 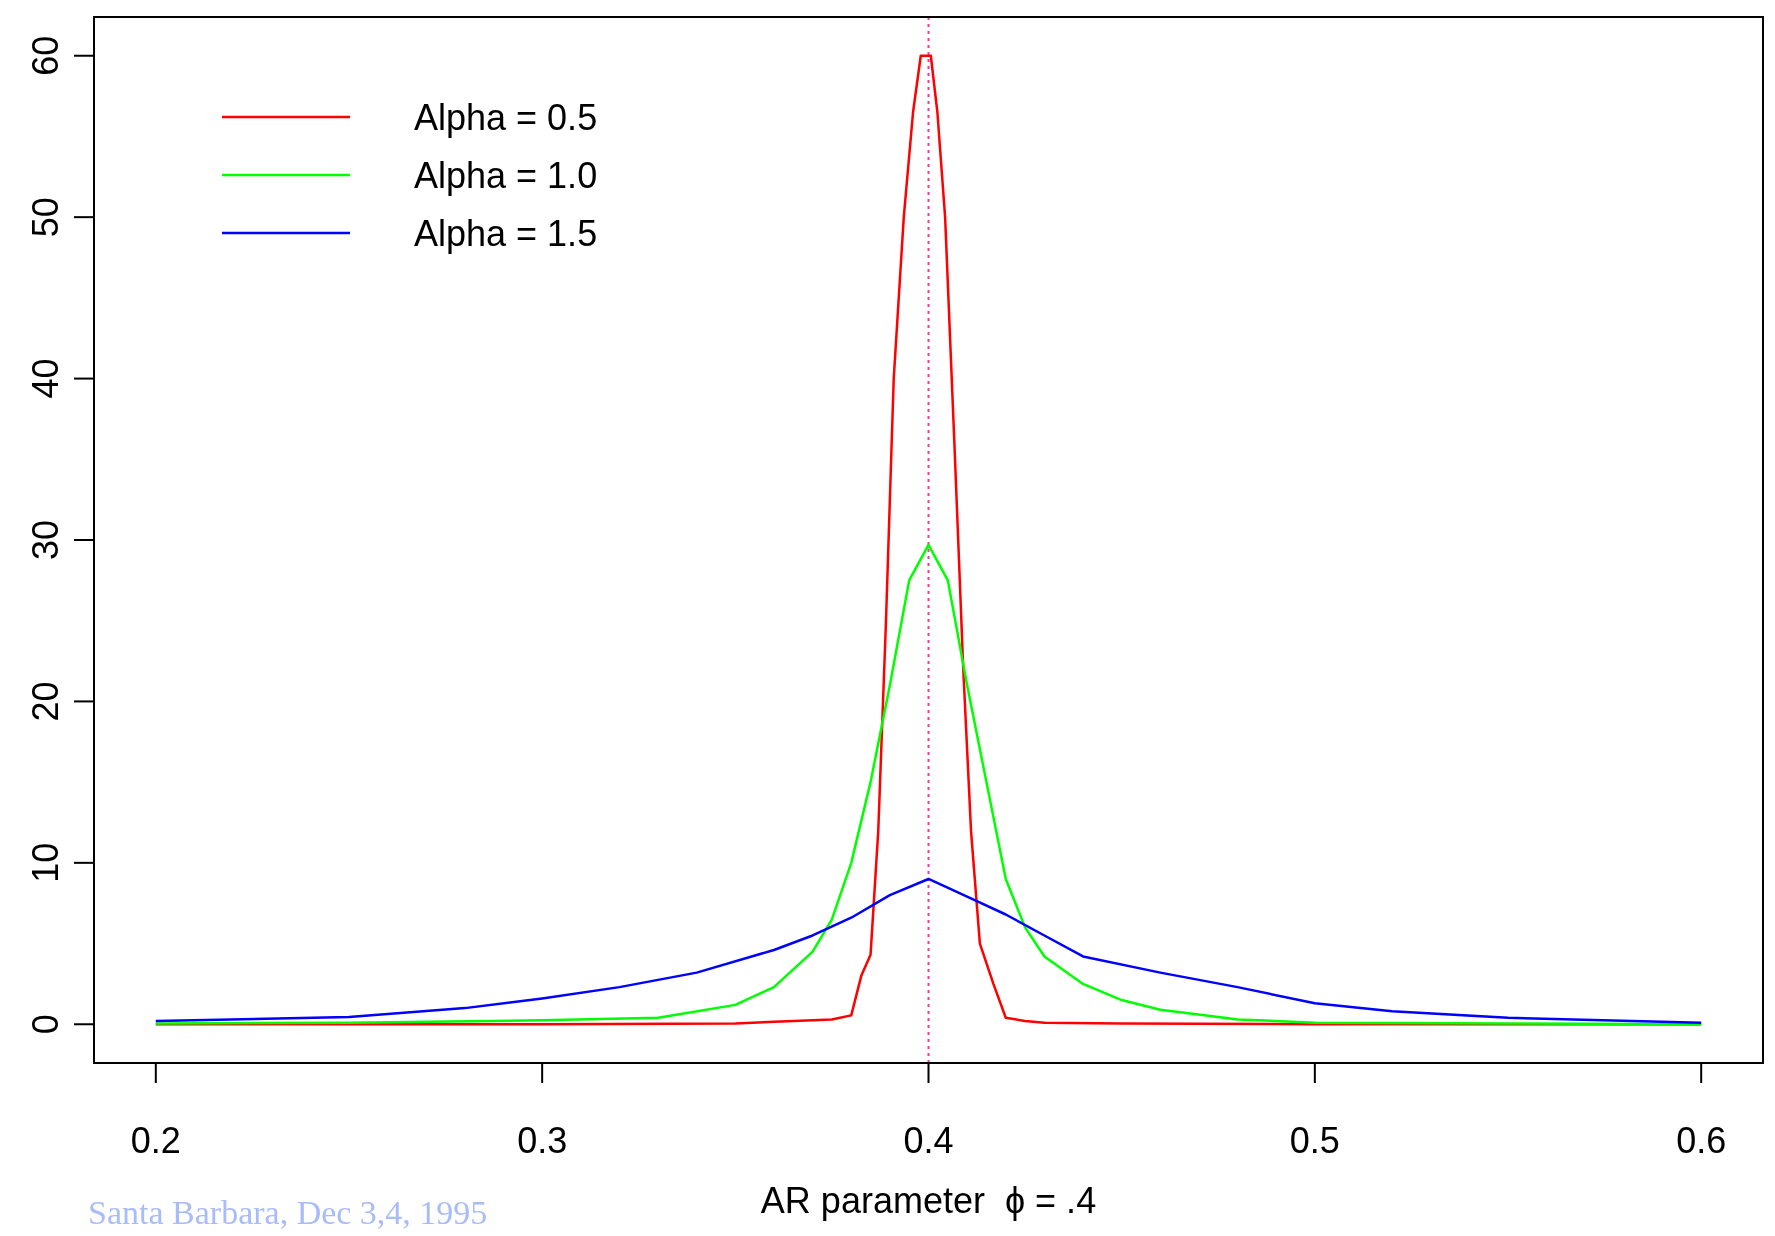 I want to click on legend-label: Alpha = 1.5, so click(x=506, y=233).